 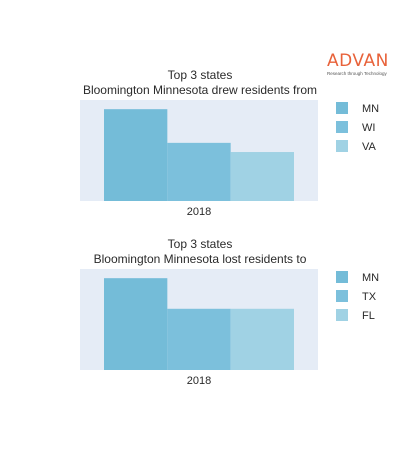 What do you see at coordinates (199, 339) in the screenshot?
I see `bar-tx` at bounding box center [199, 339].